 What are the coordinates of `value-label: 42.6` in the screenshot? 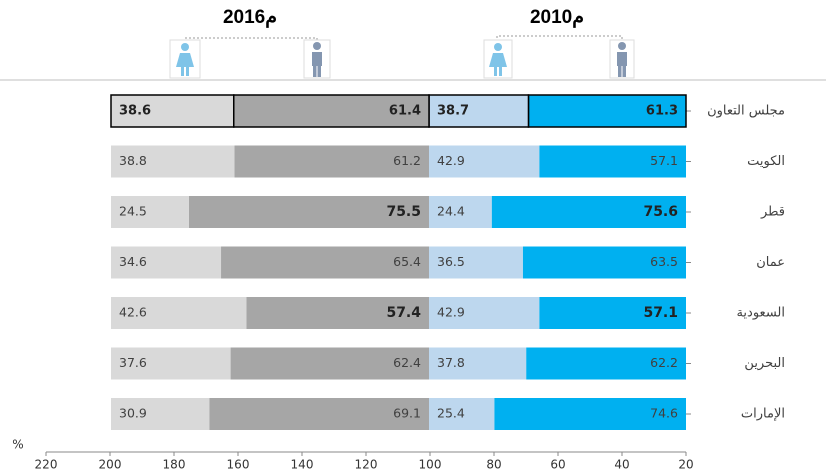 It's located at (133, 312).